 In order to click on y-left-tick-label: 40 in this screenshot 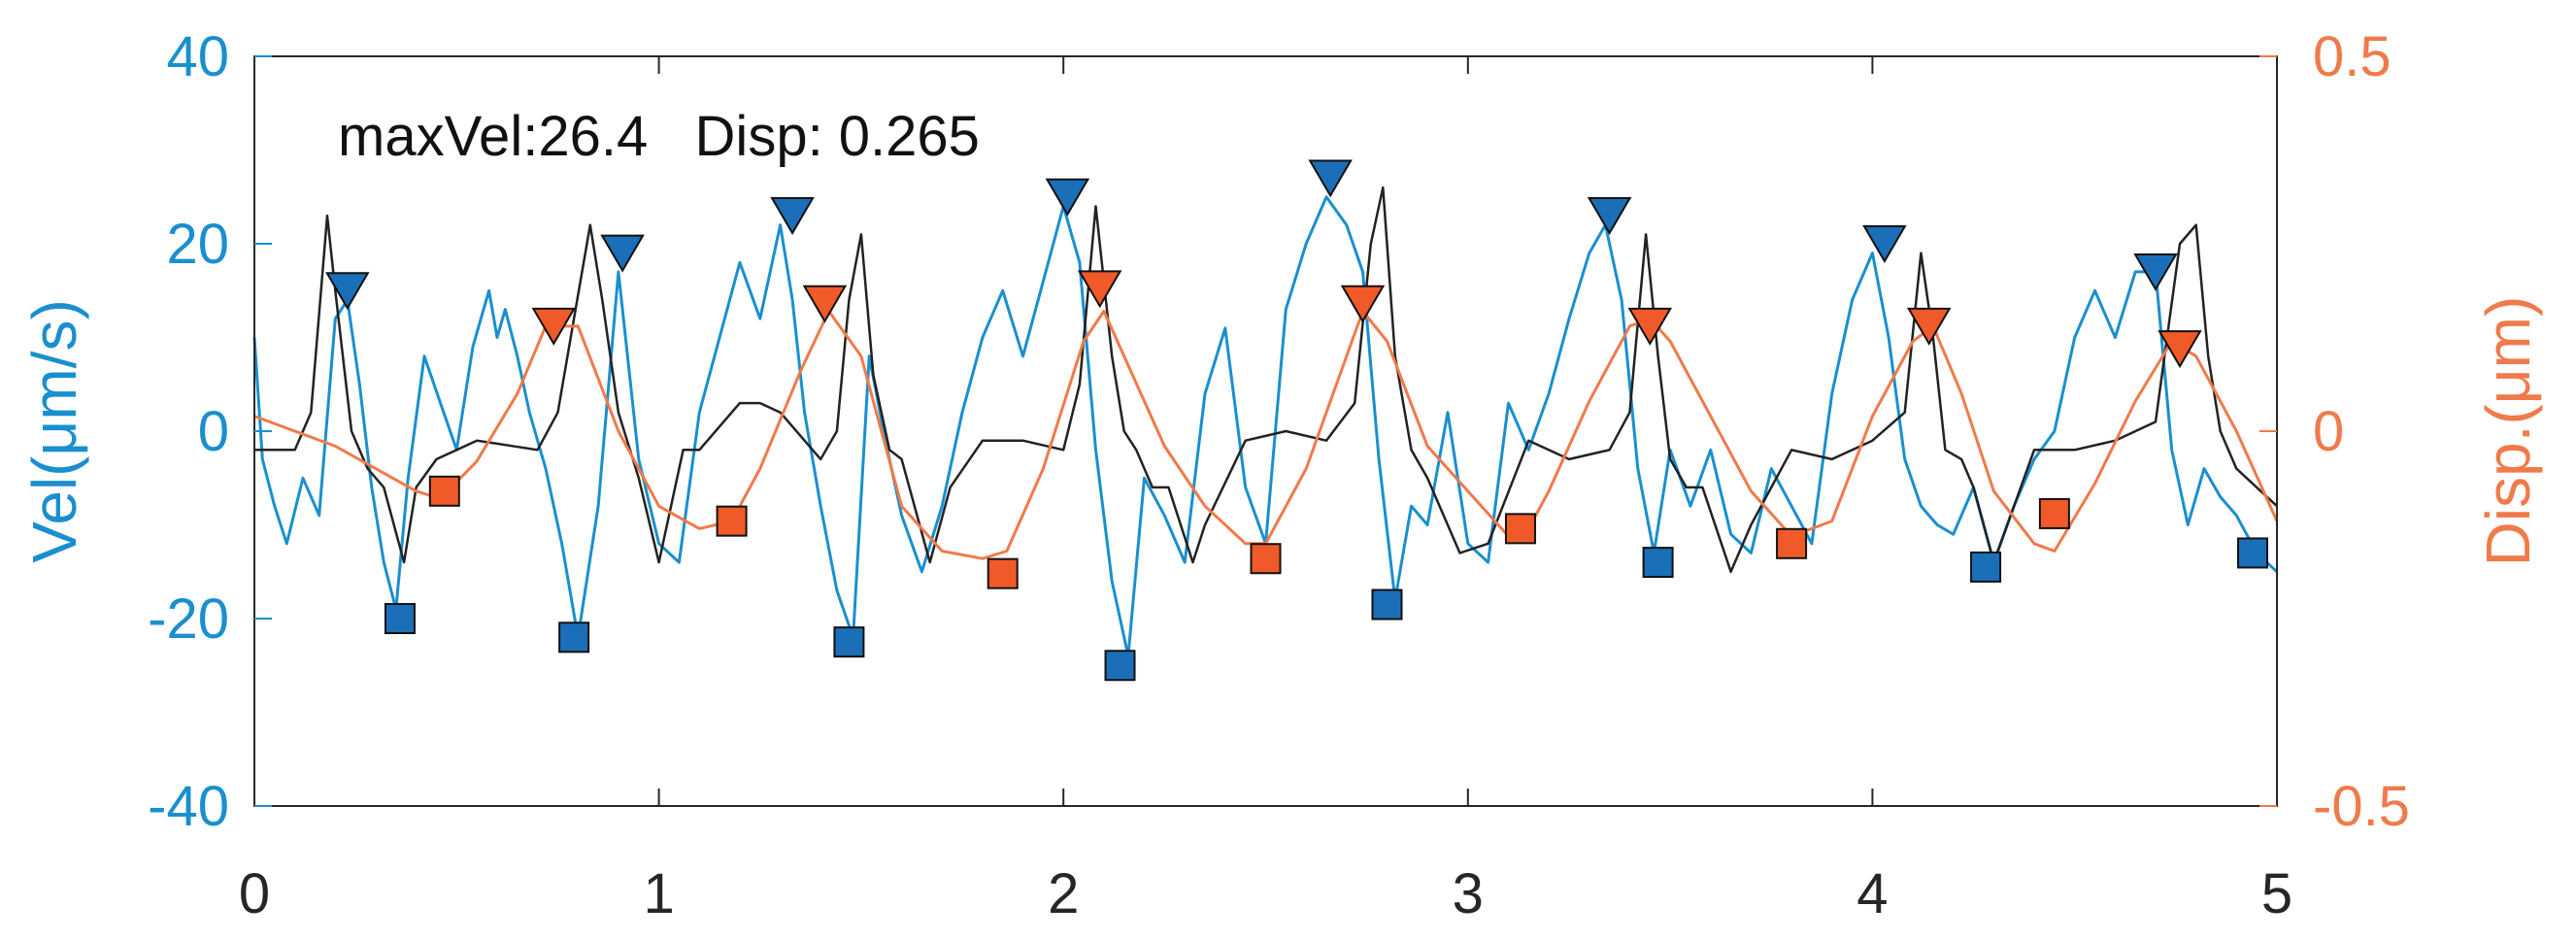, I will do `click(197, 56)`.